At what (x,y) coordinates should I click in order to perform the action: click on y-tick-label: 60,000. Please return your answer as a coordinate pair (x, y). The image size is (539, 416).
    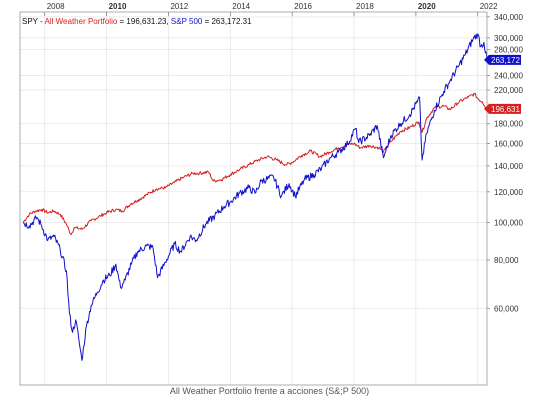
    Looking at the image, I should click on (506, 308).